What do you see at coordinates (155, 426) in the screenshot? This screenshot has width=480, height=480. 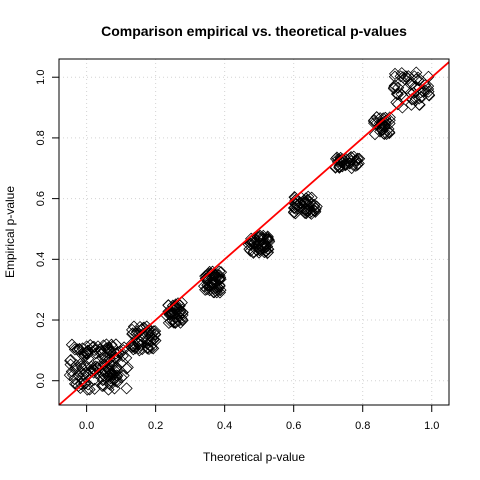 I see `x-tick-label: 0.2` at bounding box center [155, 426].